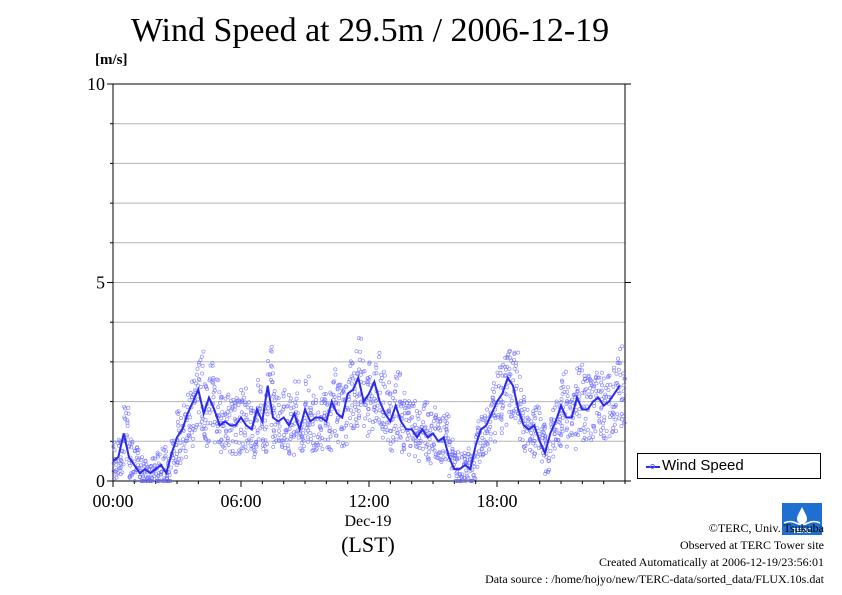 This screenshot has height=595, width=842. I want to click on y-tick-label: 5, so click(100, 283).